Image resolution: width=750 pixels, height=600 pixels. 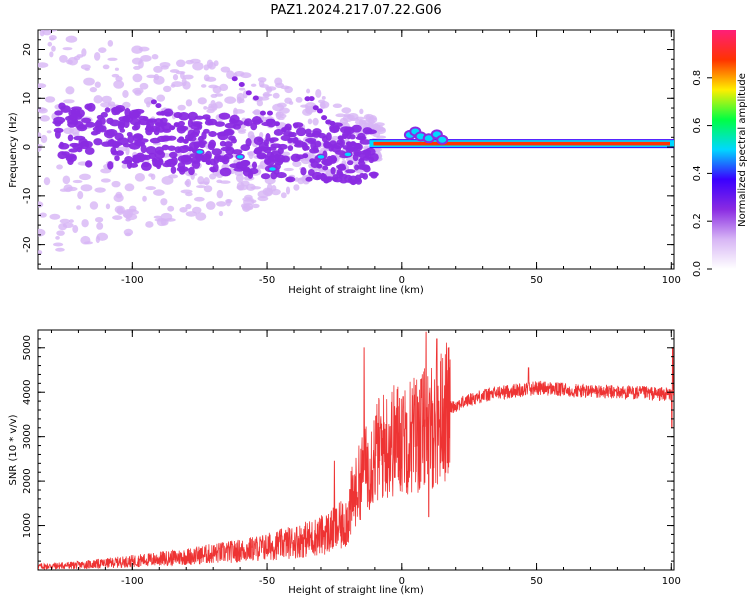 What do you see at coordinates (521, 143) in the screenshot?
I see `carrier-core` at bounding box center [521, 143].